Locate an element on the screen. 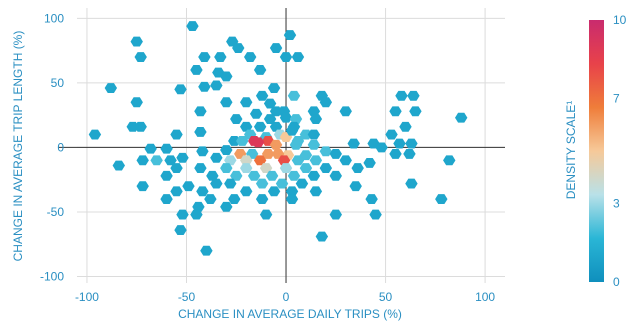  x-tick-label: 50 is located at coordinates (386, 297).